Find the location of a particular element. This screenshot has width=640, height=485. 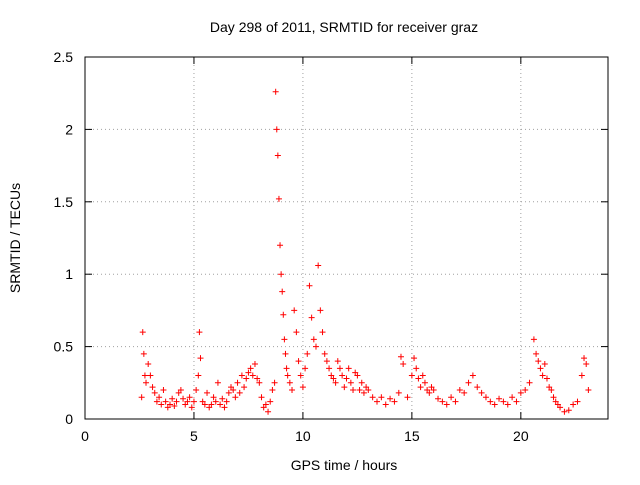

y-axis-label: SRMTID / TECUs is located at coordinates (15, 238).